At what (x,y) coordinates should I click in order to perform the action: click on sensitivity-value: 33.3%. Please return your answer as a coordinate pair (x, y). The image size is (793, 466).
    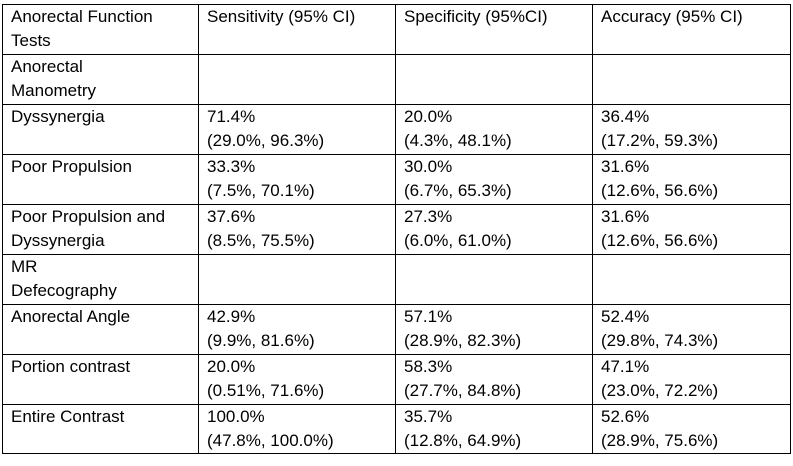
    Looking at the image, I should click on (231, 166).